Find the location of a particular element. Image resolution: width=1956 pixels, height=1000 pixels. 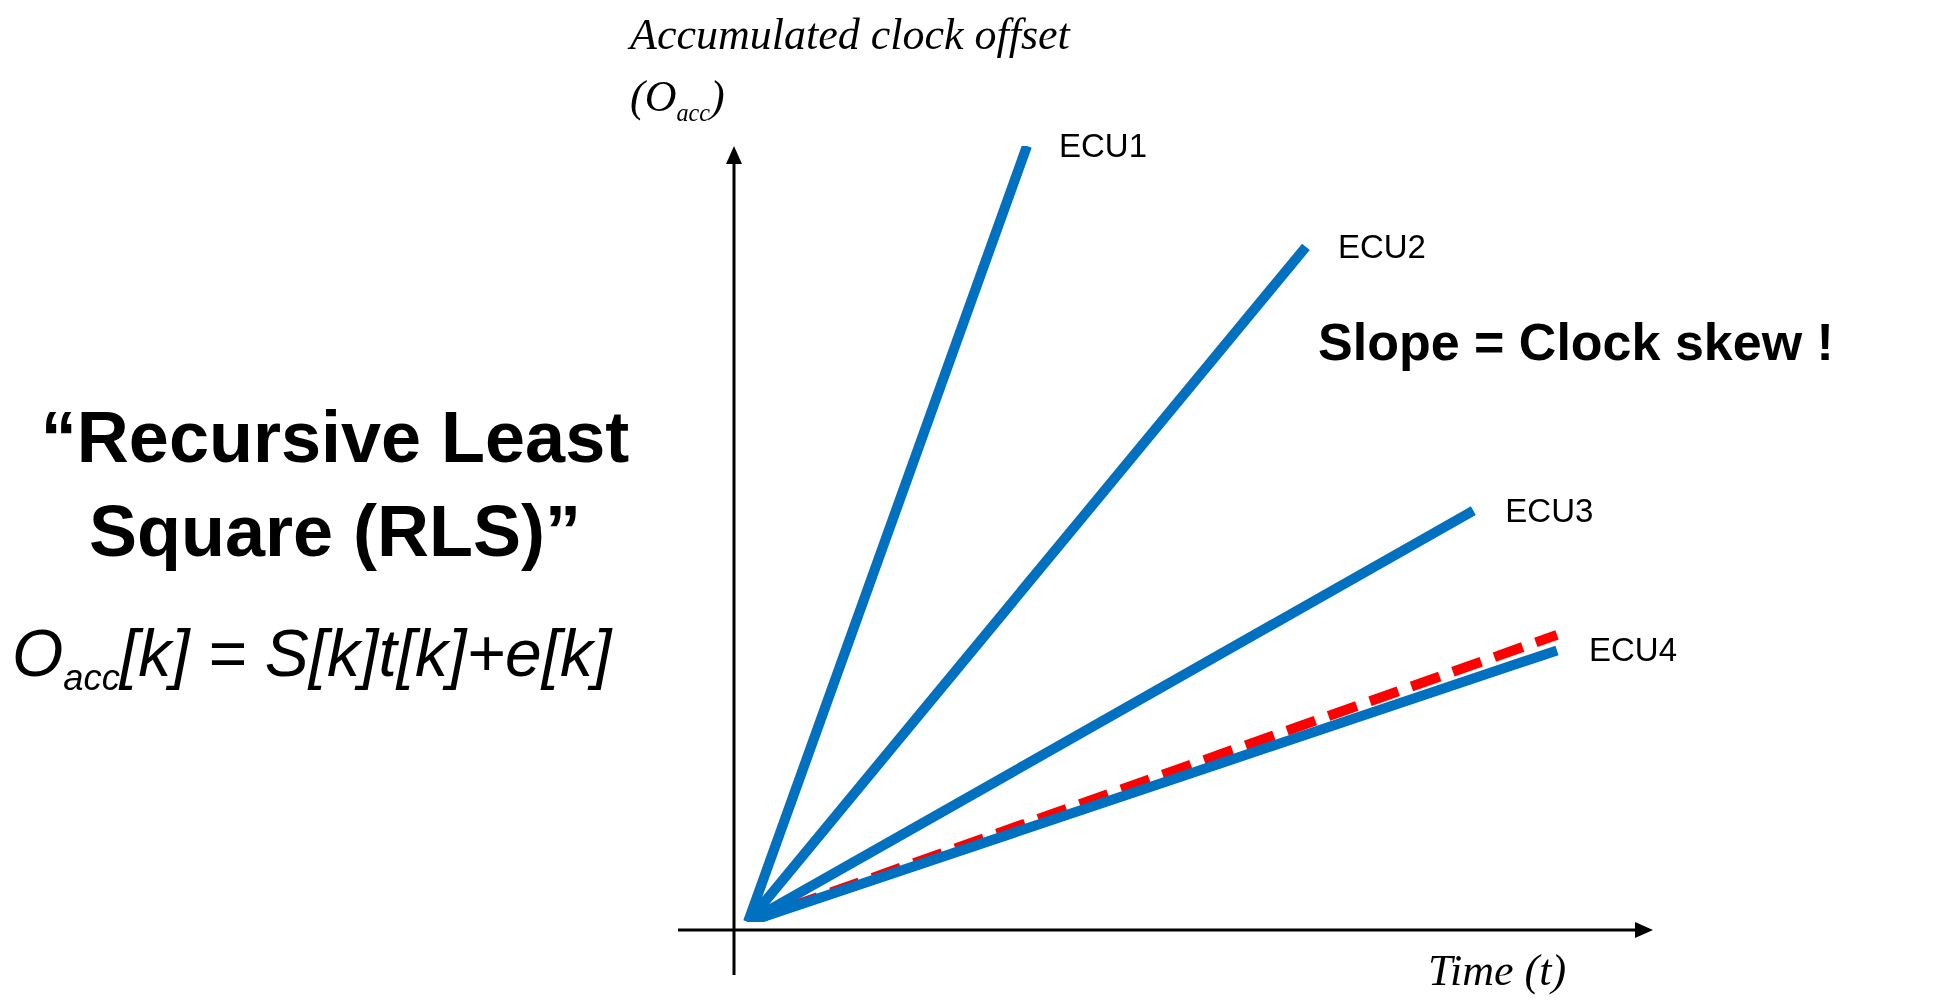

series-label: ECU1 is located at coordinates (1102, 146).